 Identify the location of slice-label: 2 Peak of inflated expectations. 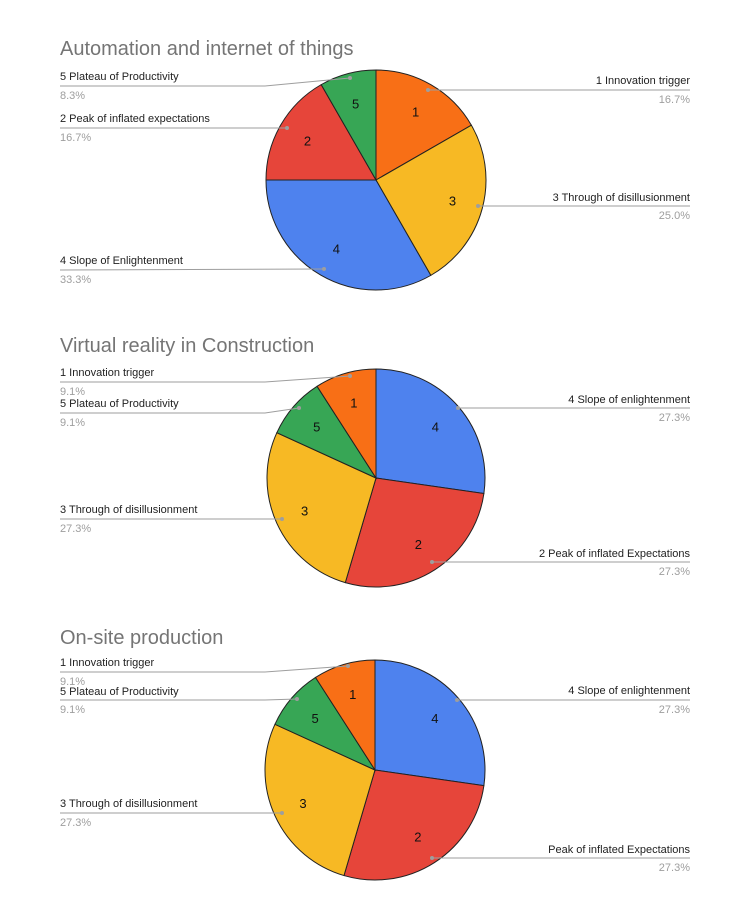
(135, 119).